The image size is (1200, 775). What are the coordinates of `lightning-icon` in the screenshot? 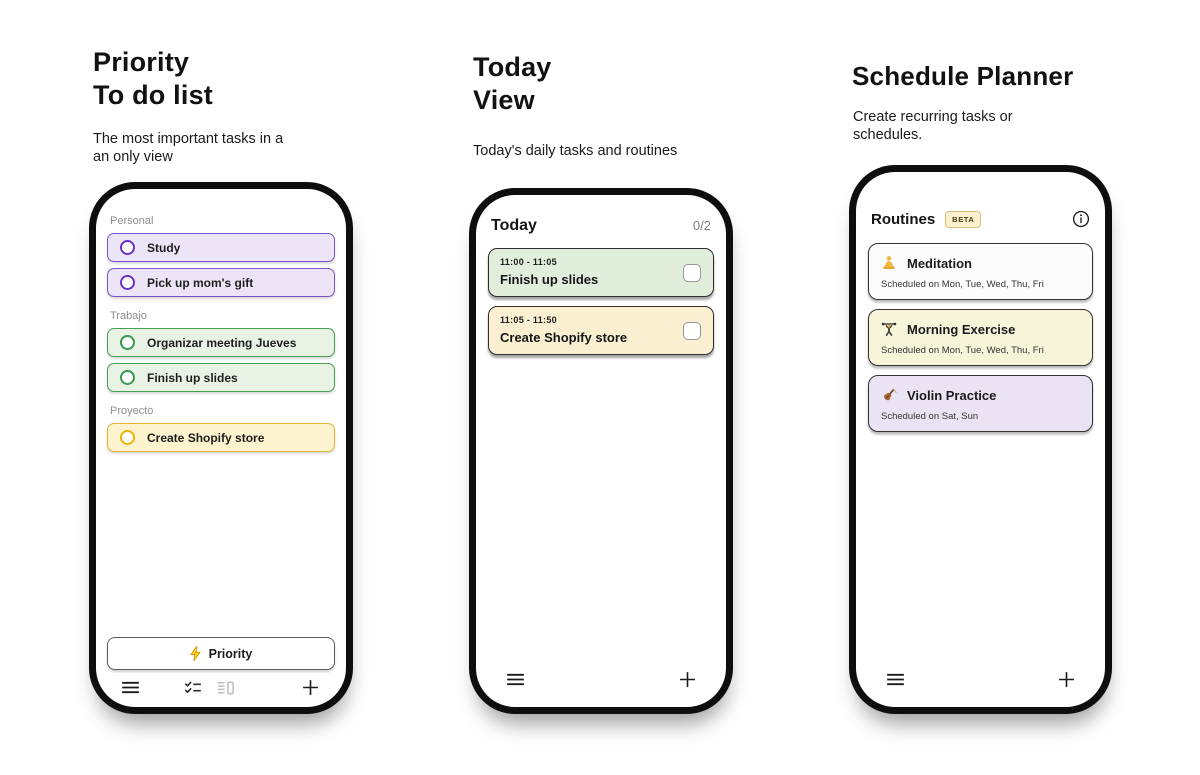 It's located at (195, 653).